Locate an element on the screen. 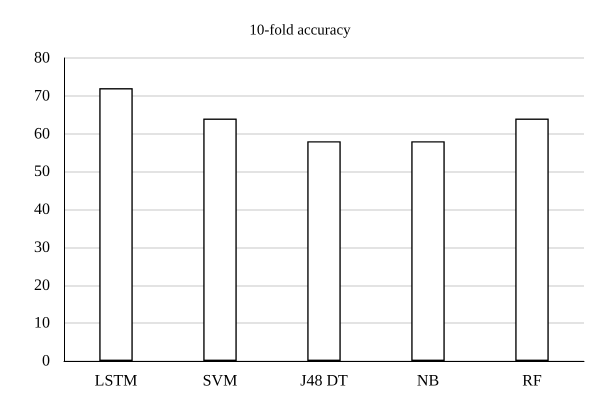 The image size is (600, 409). x-tick-label: RF is located at coordinates (532, 381).